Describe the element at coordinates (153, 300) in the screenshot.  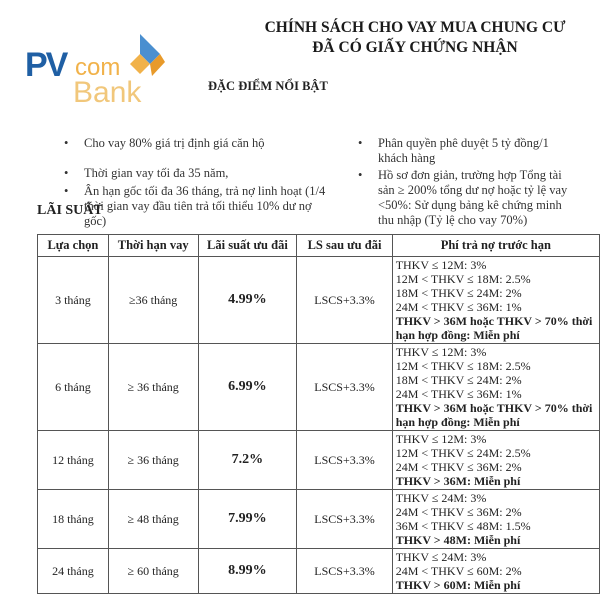
I see `term-cell: ≥36 tháng` at that location.